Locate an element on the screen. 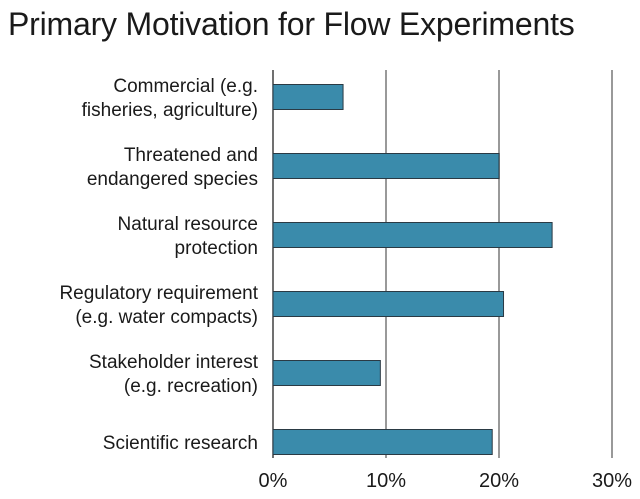  category-label: endangered species is located at coordinates (172, 179).